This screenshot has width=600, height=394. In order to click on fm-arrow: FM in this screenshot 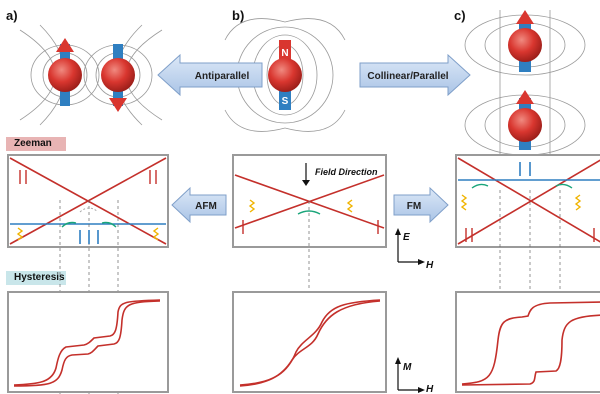, I will do `click(421, 205)`.